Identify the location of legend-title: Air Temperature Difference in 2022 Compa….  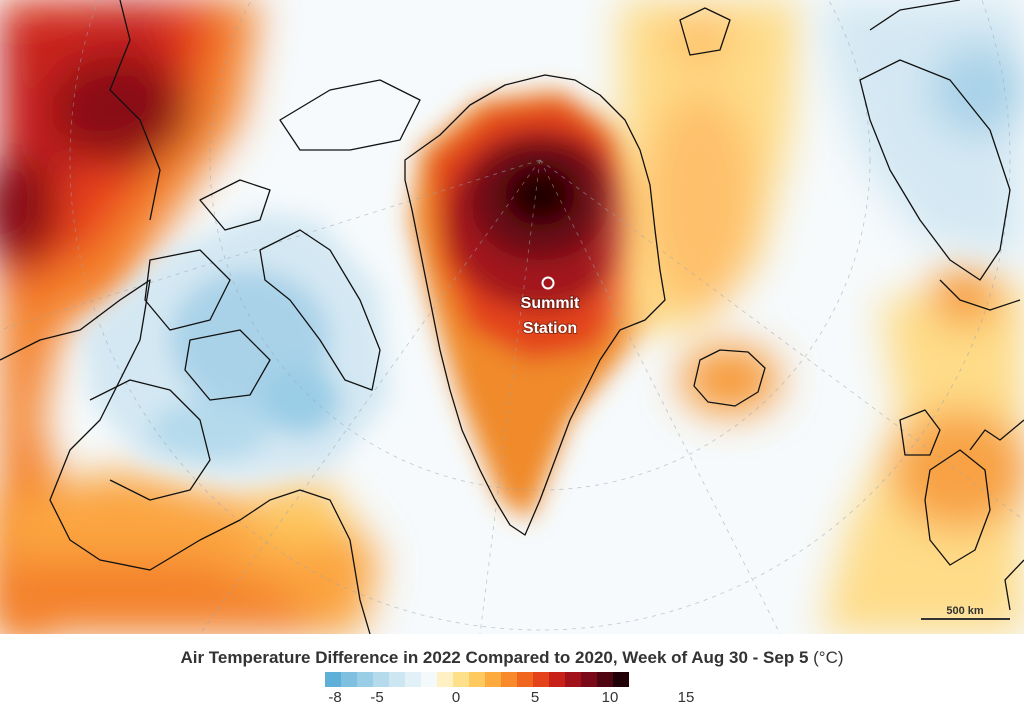
(512, 658).